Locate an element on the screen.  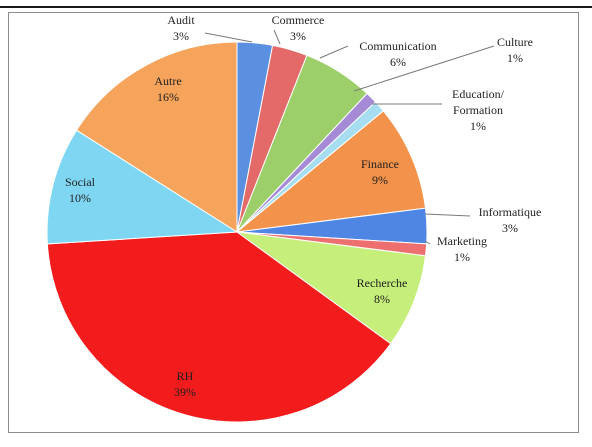
slice-label-culture: Culture 1% is located at coordinates (515, 50).